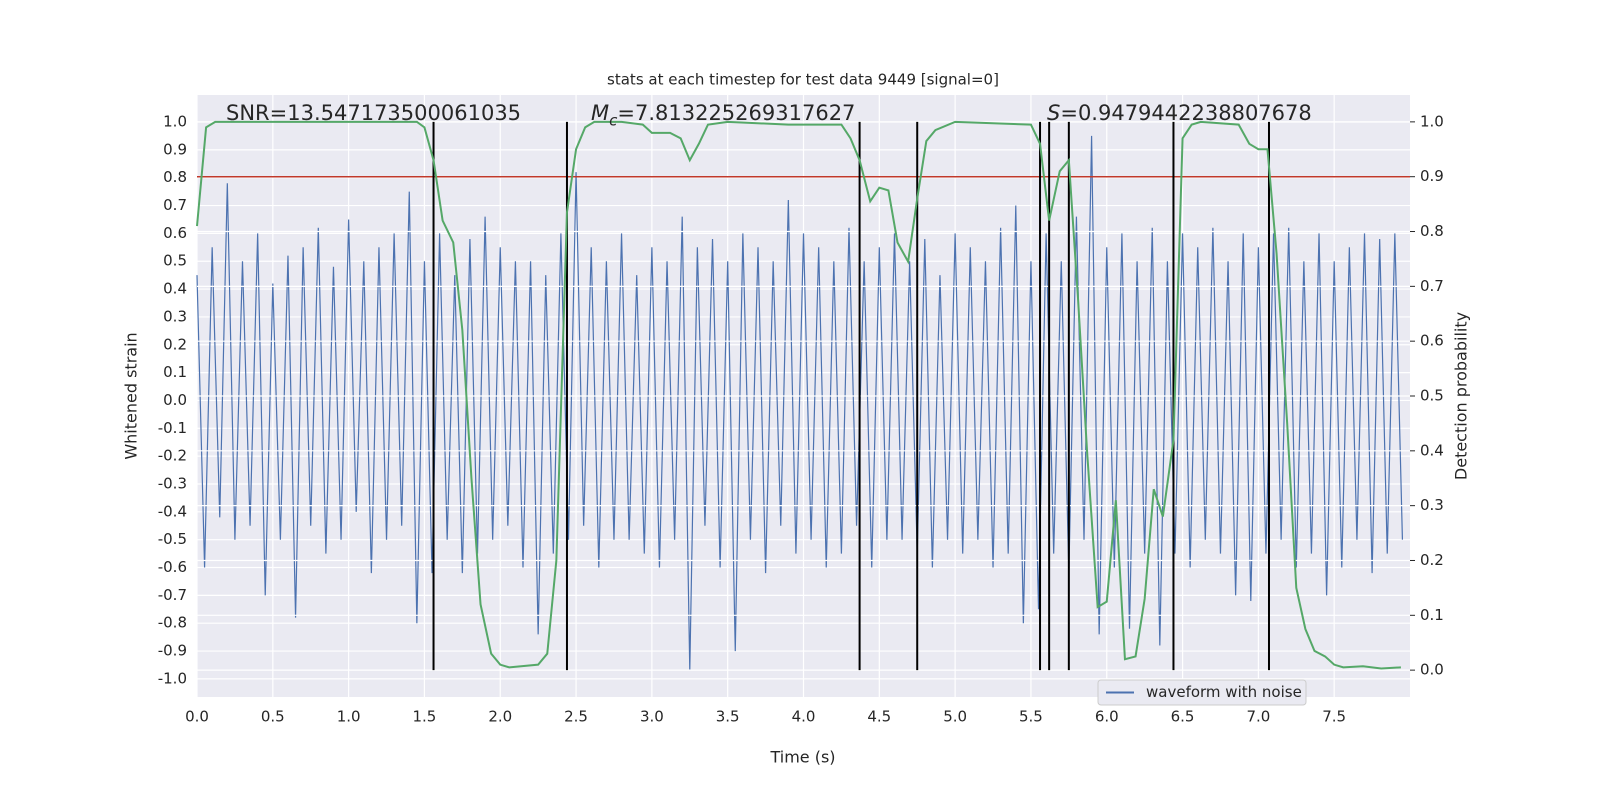 This screenshot has width=1600, height=804. Describe the element at coordinates (802, 757) in the screenshot. I see `x-axis-label: Time (s)` at that location.